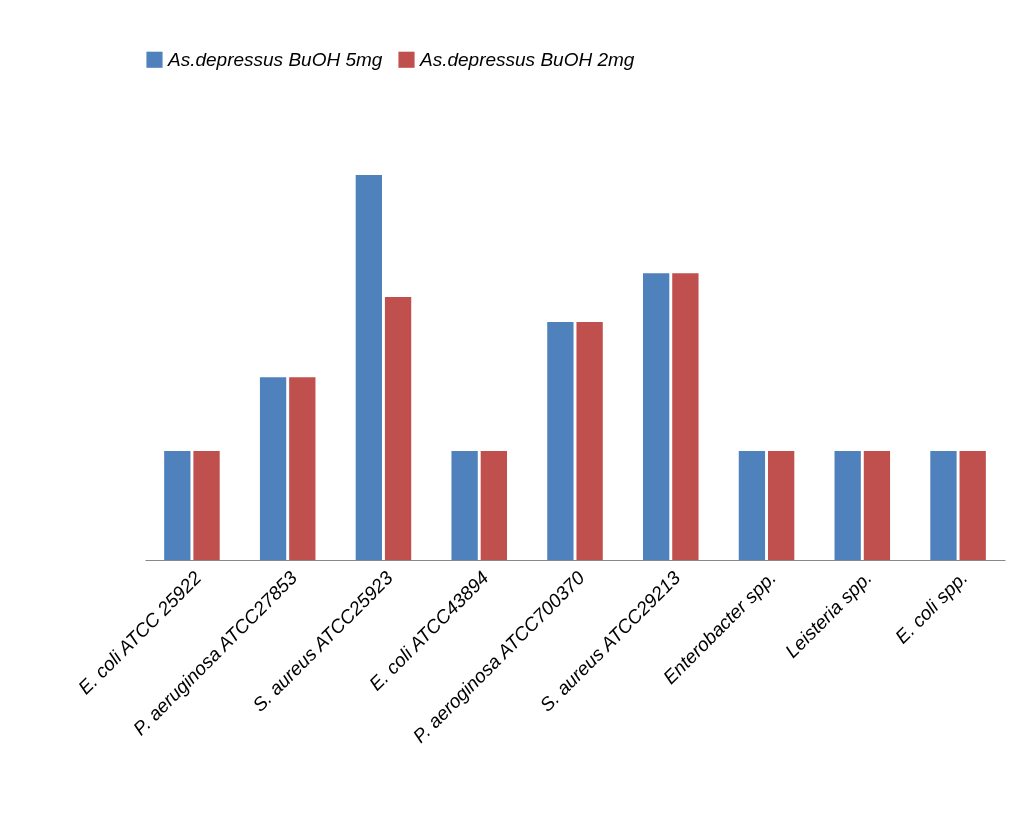  What do you see at coordinates (275, 59) in the screenshot?
I see `legend-label: As.depressus BuOH 5mg` at bounding box center [275, 59].